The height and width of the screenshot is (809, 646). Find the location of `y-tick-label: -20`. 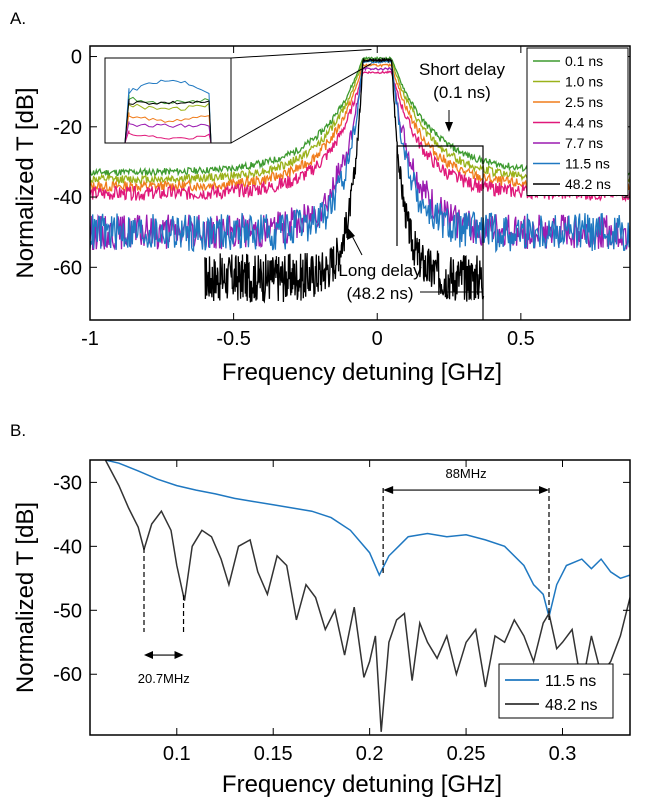

y-tick-label: -20 is located at coordinates (67, 128).